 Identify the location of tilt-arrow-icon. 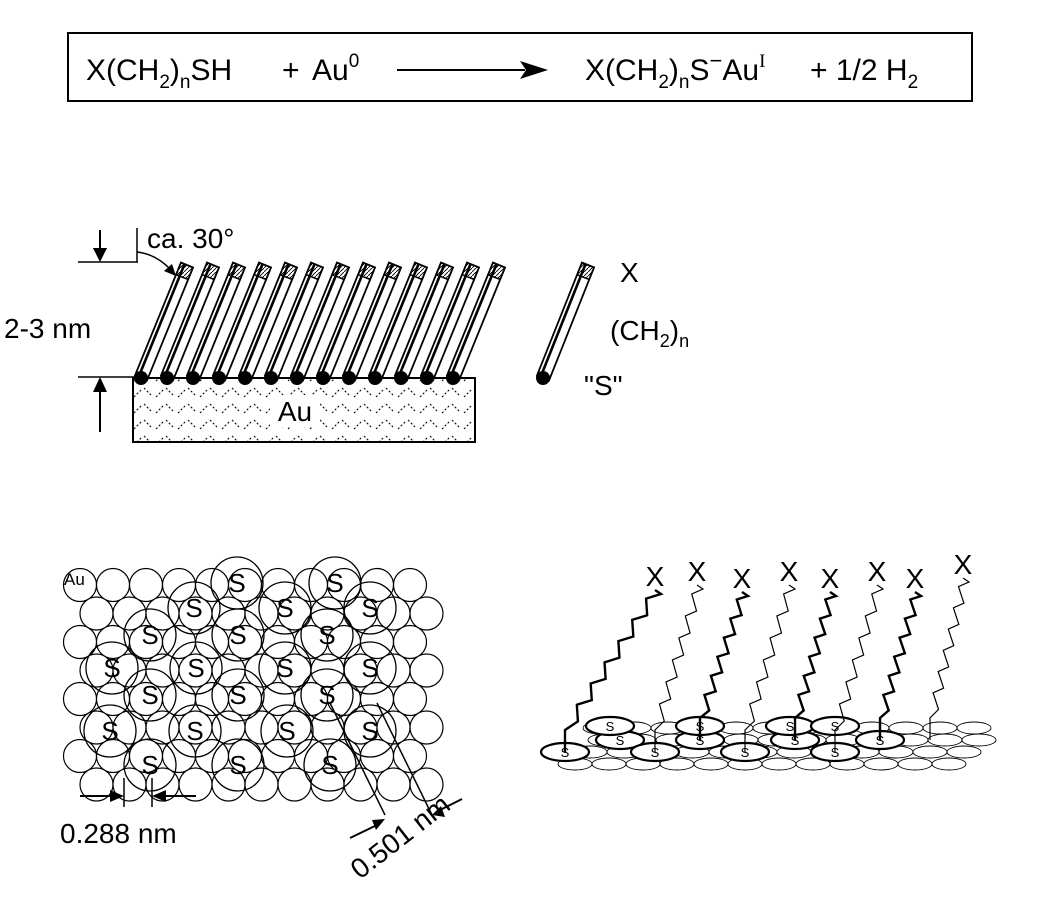
(170, 270).